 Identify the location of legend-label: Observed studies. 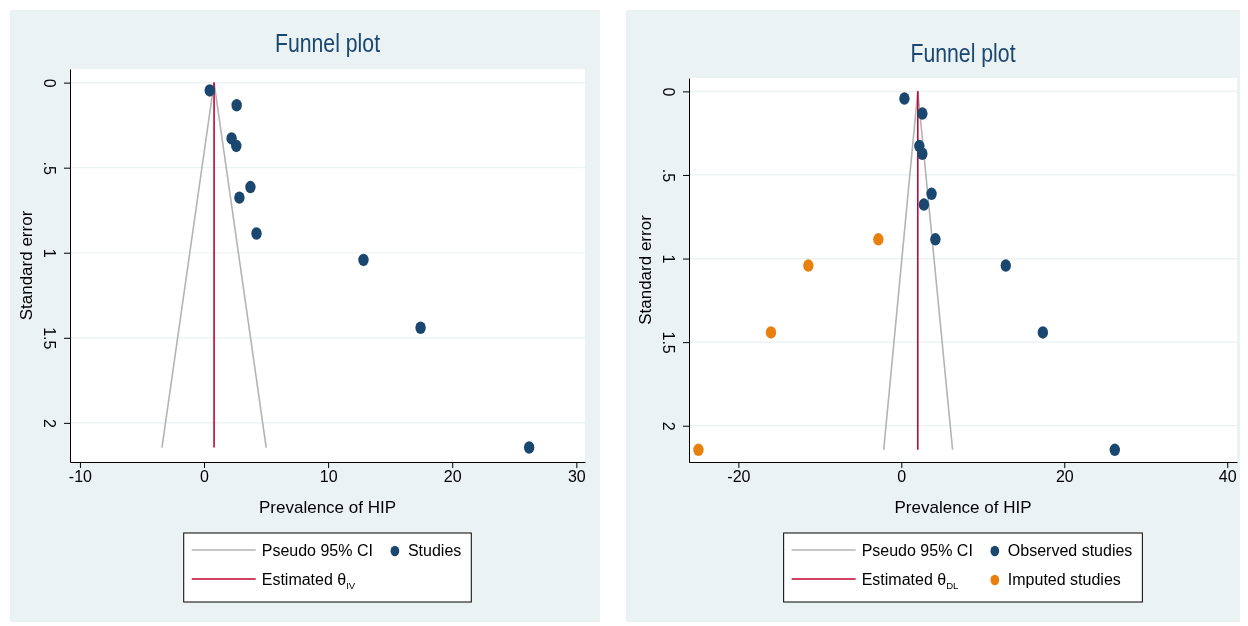
(1070, 550).